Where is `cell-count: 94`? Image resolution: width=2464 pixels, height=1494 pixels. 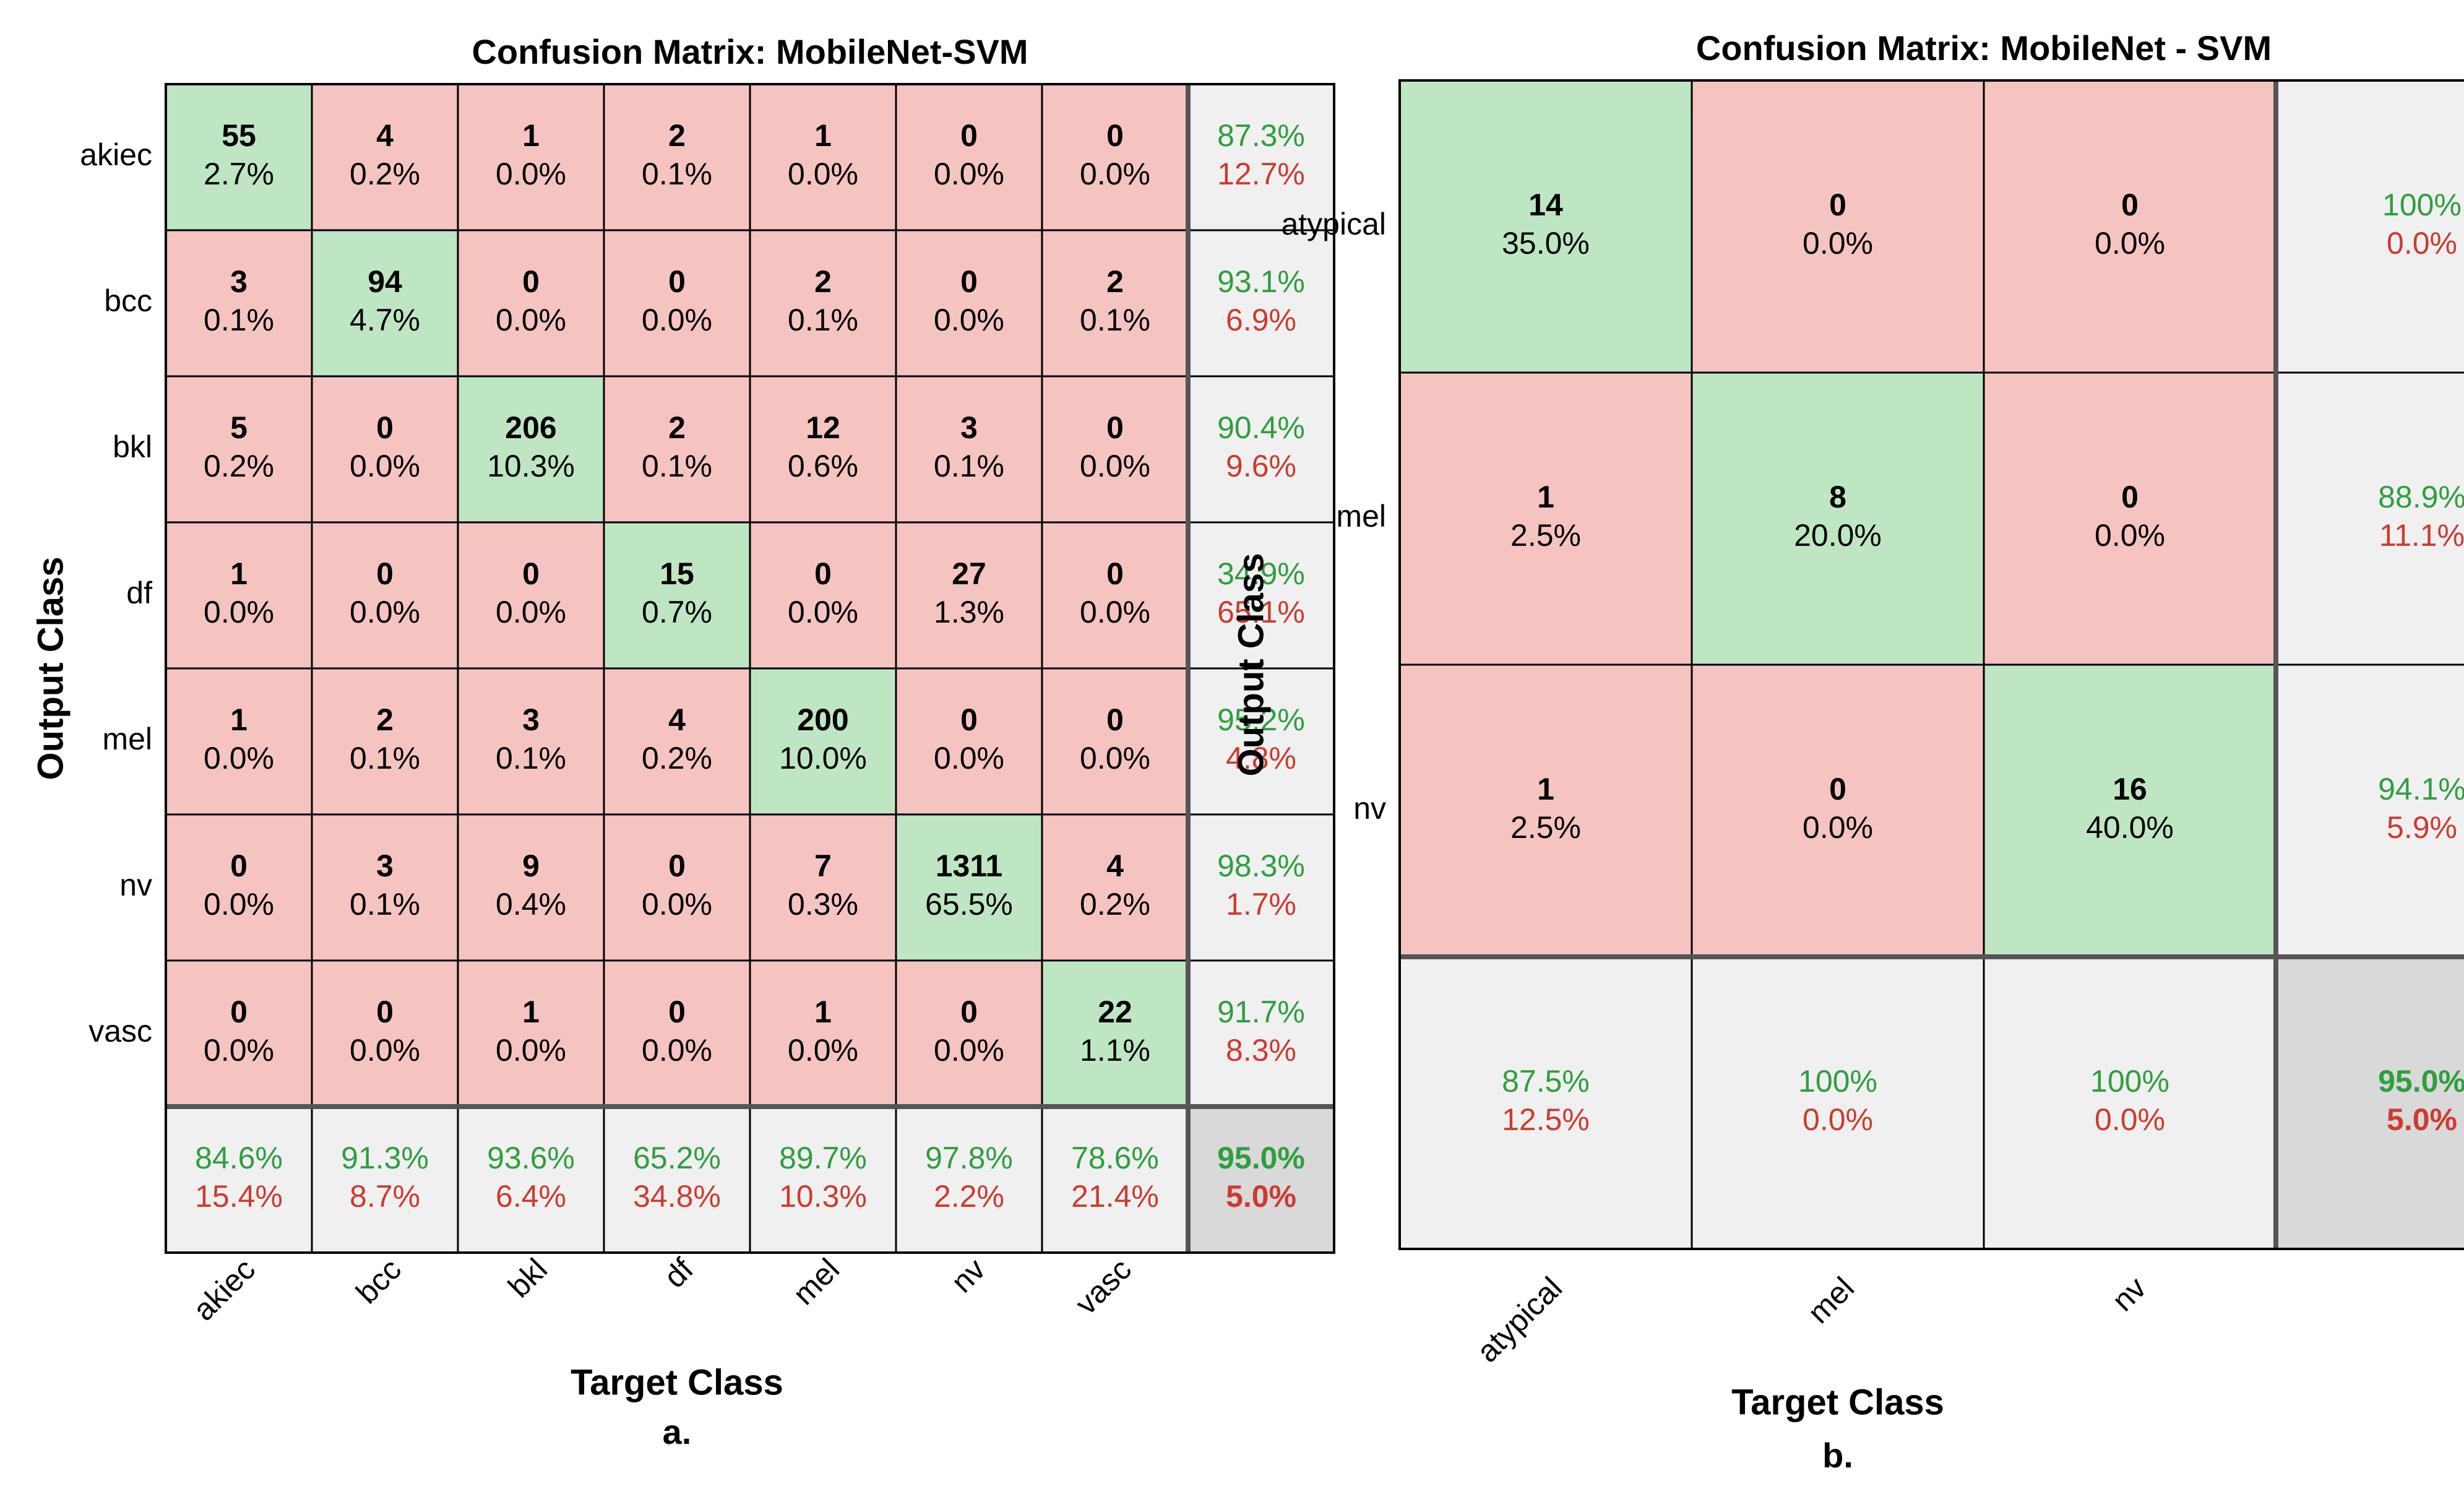
cell-count: 94 is located at coordinates (385, 281).